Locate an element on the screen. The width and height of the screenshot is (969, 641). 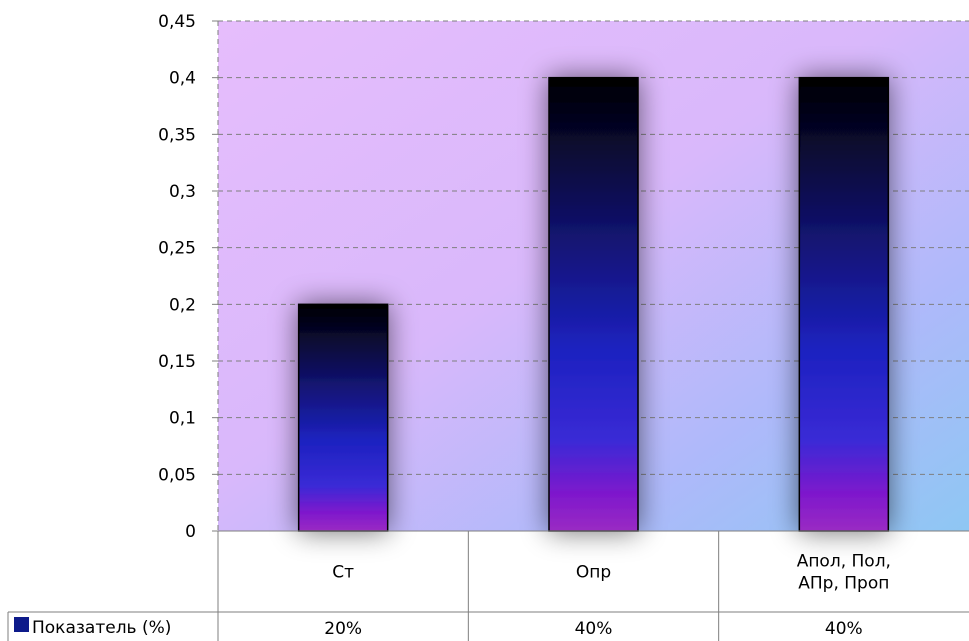
category-label: Апол, Пол, is located at coordinates (844, 562).